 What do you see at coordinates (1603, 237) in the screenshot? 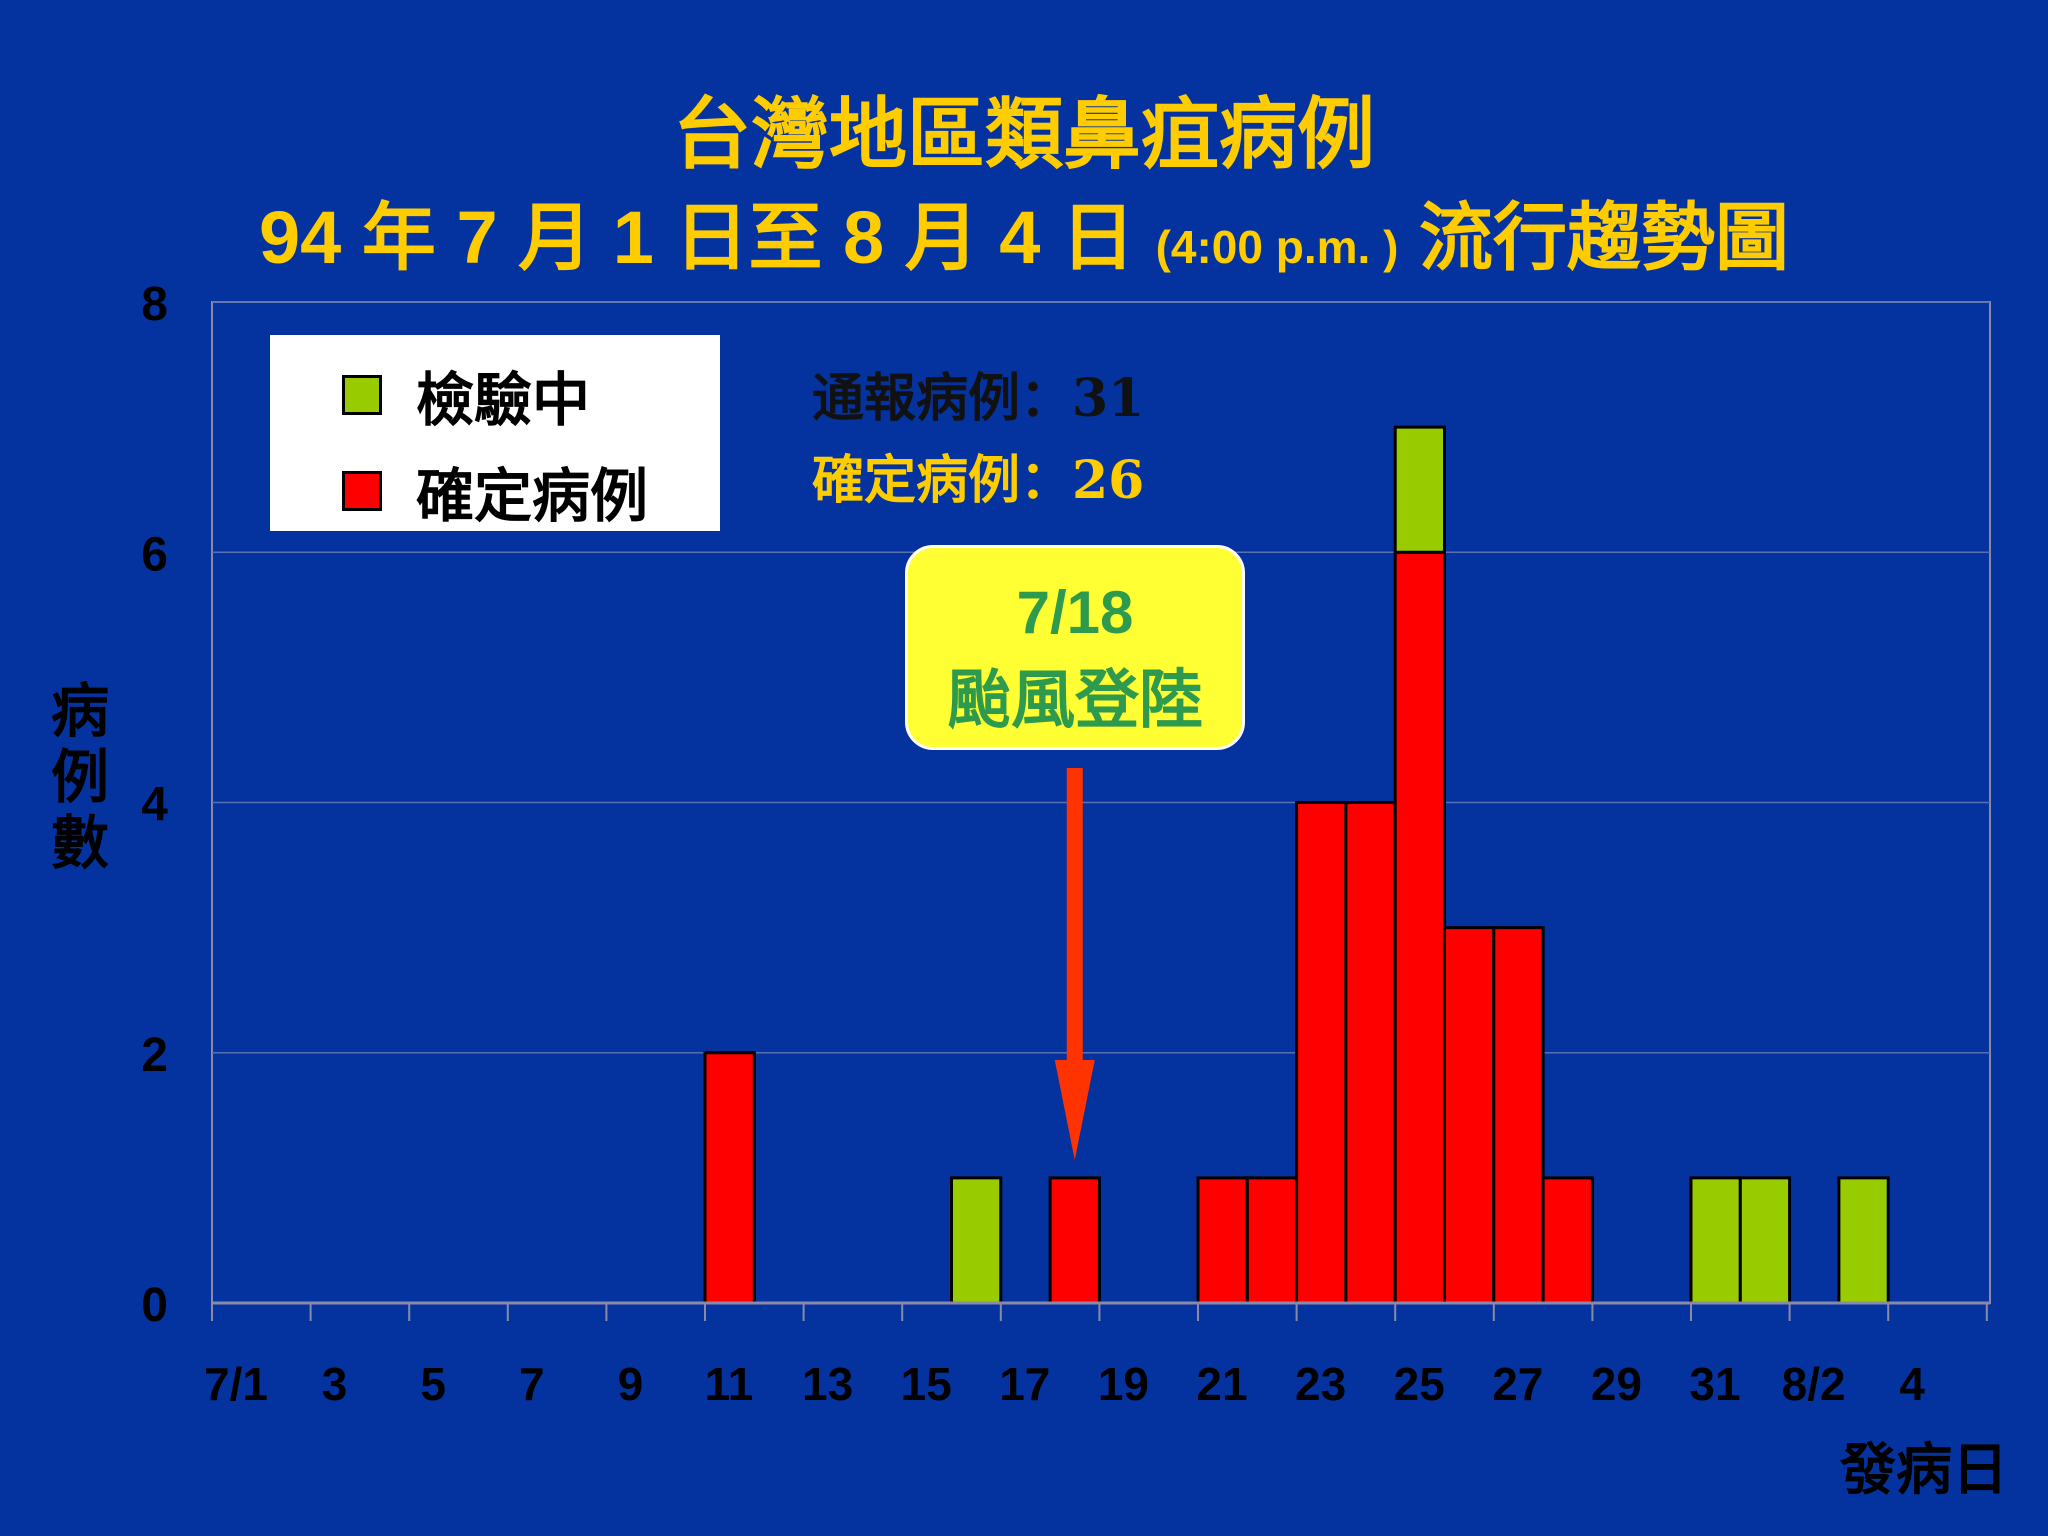
I see `title-suffix: 流行趨勢圖` at bounding box center [1603, 237].